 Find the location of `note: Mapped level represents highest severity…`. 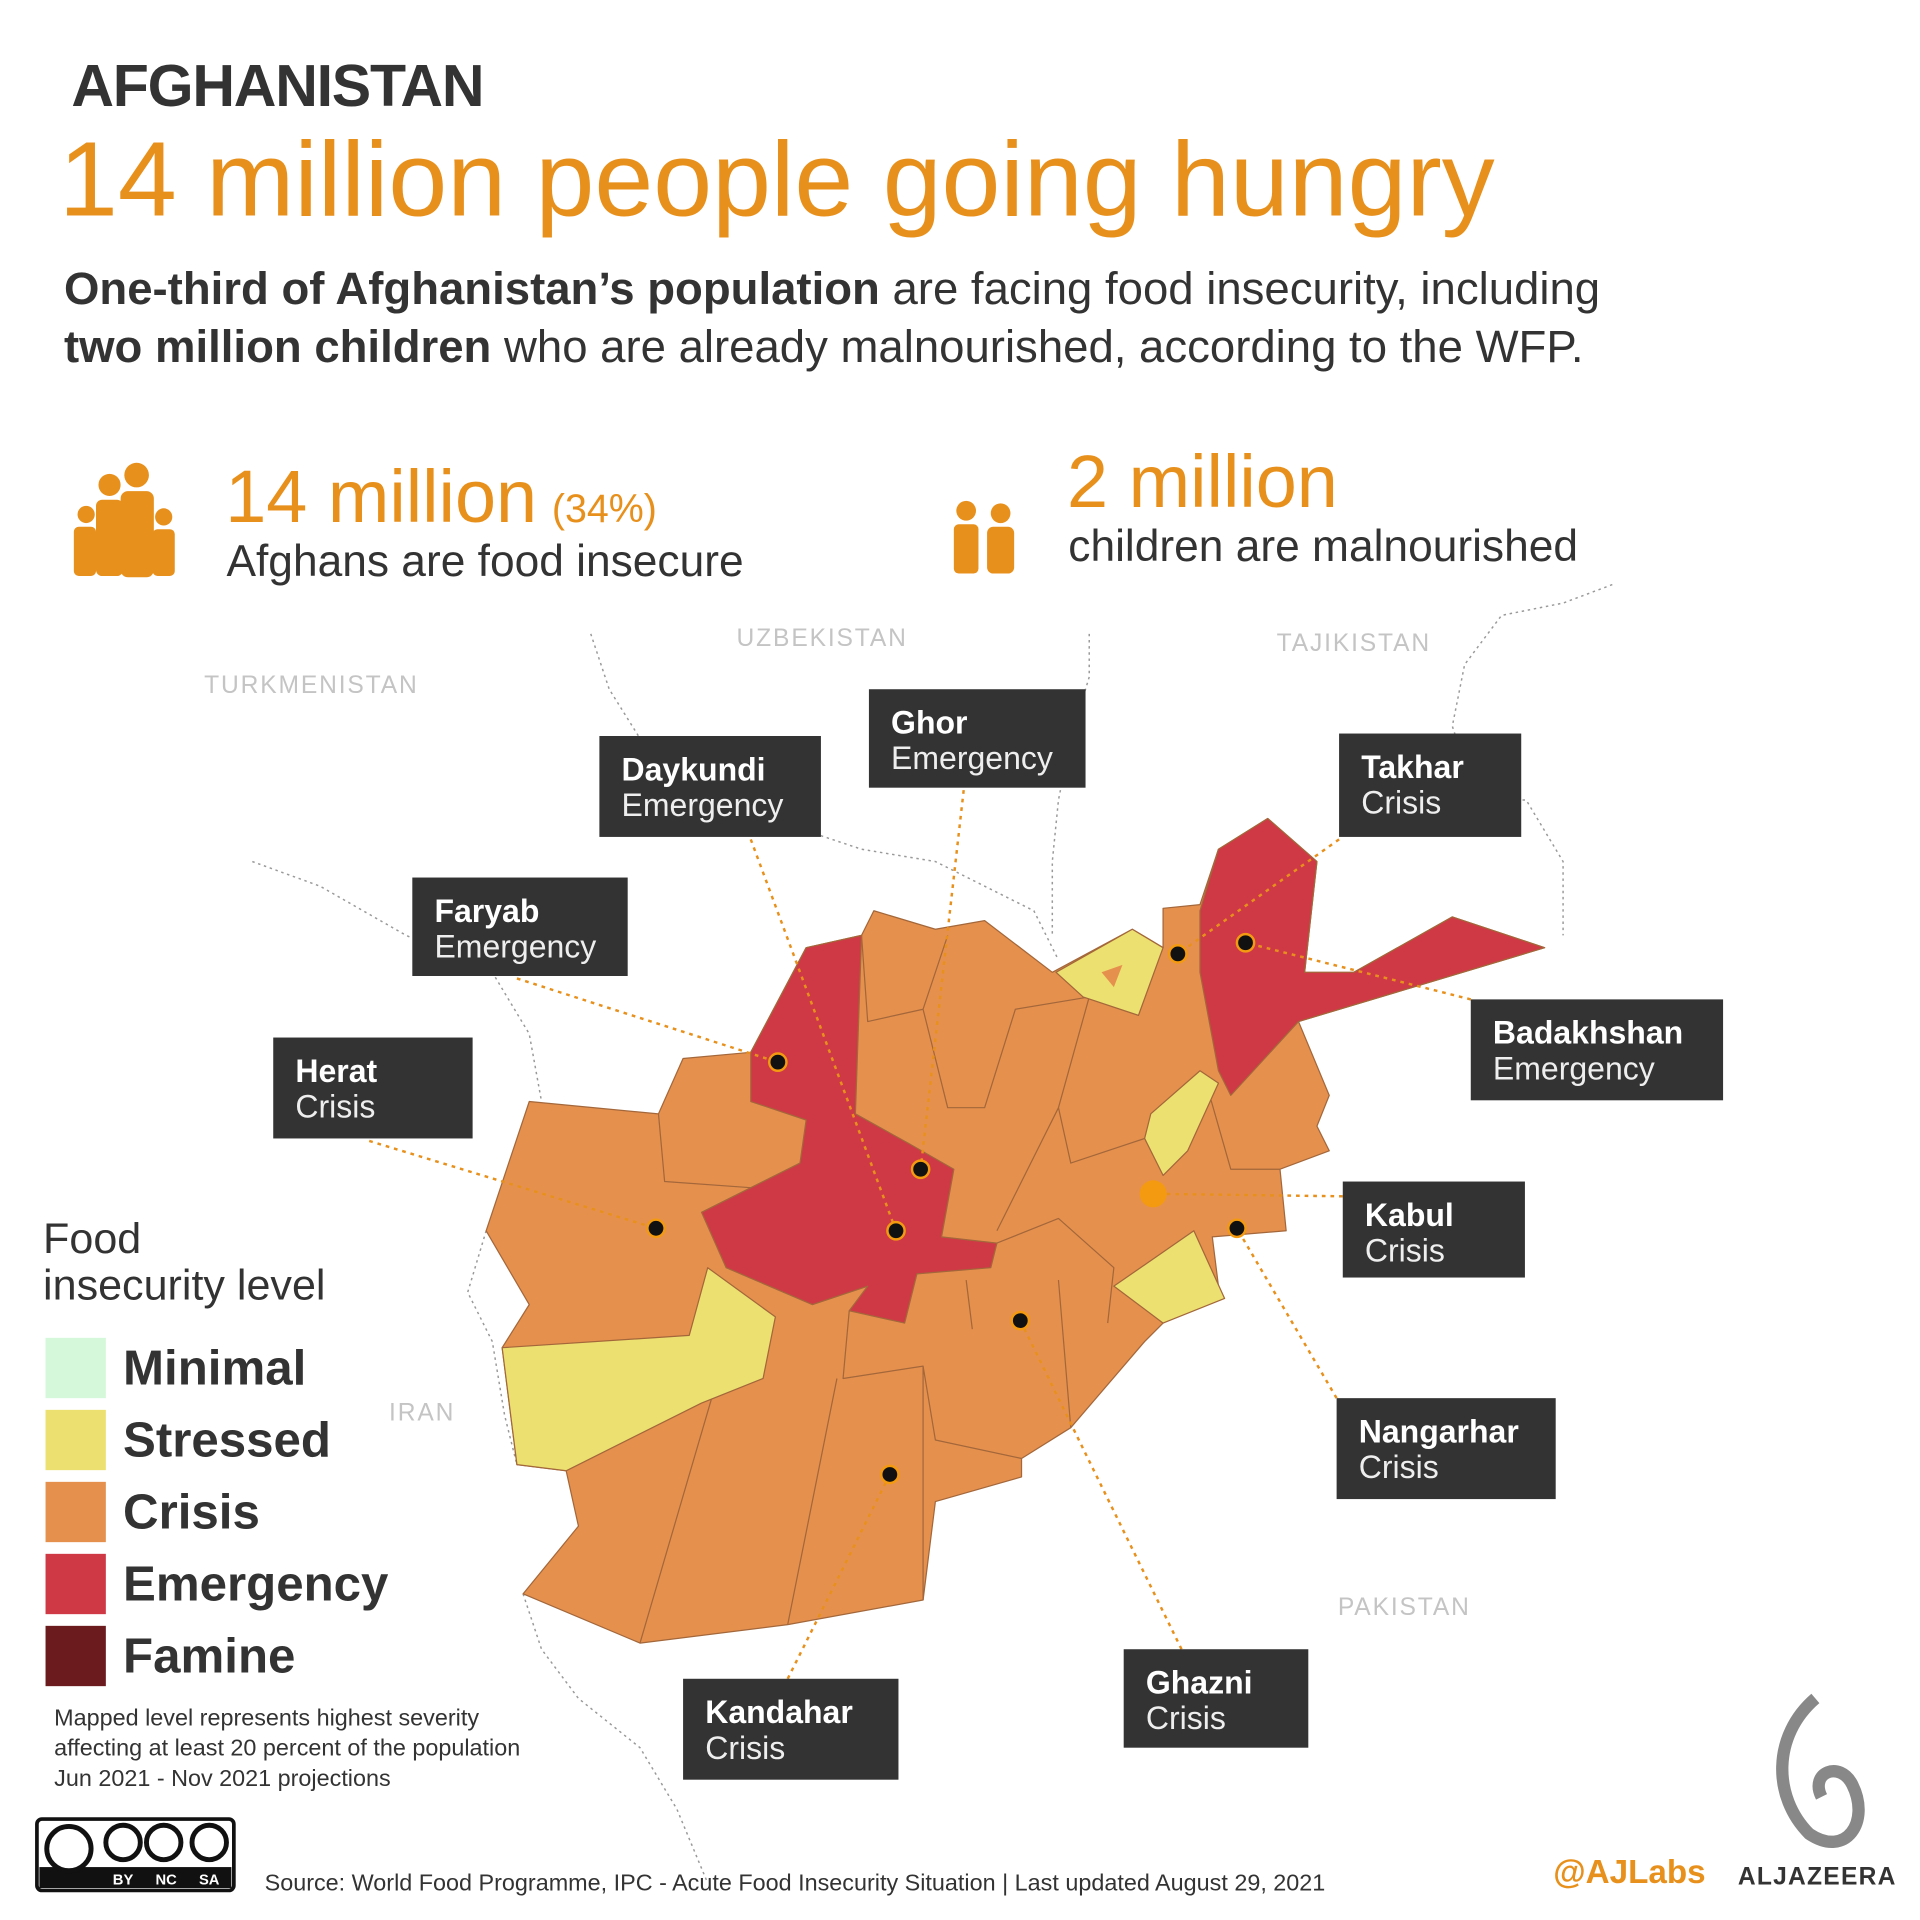

note: Mapped level represents highest severity… is located at coordinates (287, 1748).